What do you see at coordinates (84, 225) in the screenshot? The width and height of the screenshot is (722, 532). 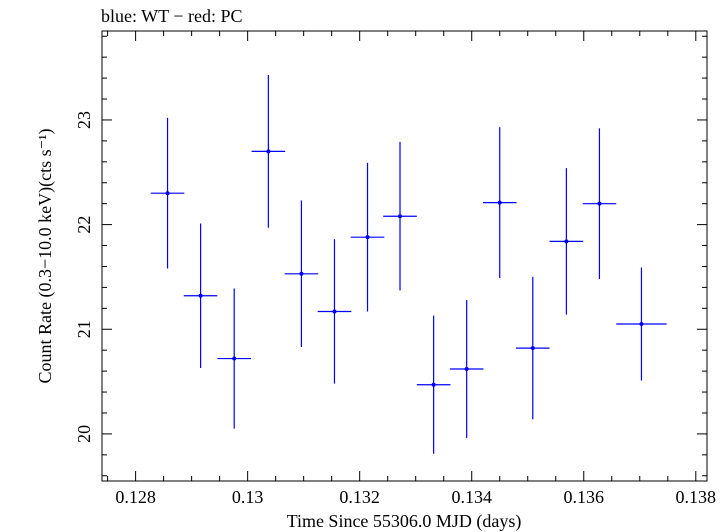 I see `y-tick-label: 22` at bounding box center [84, 225].